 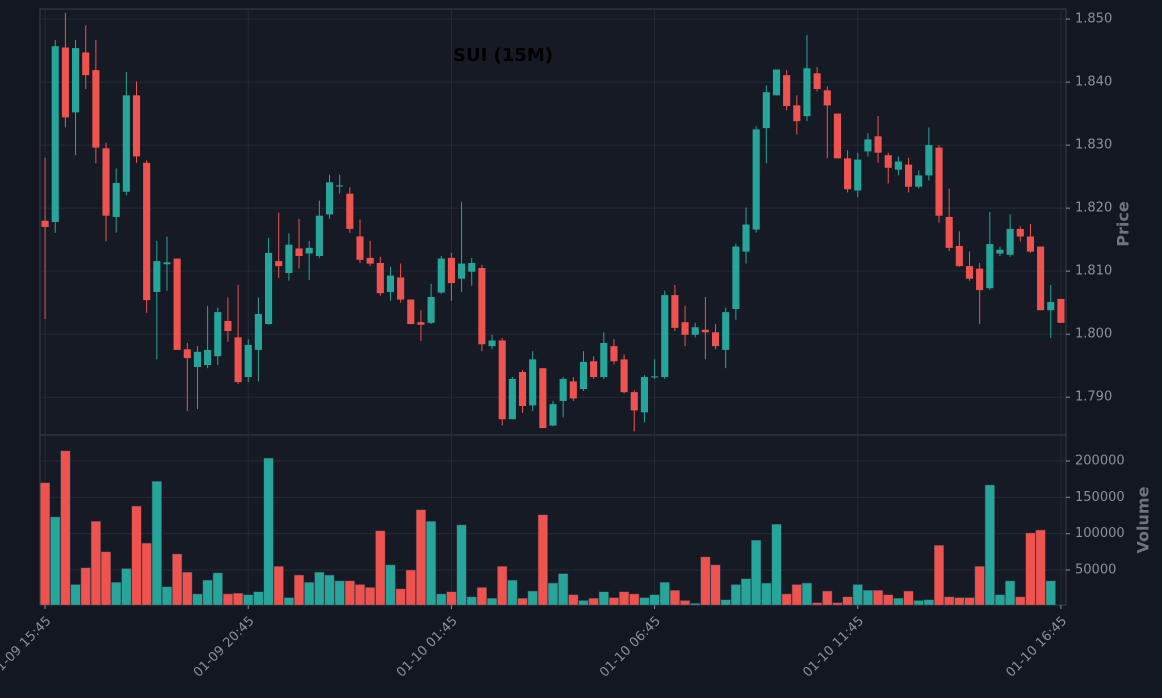 I want to click on y-axis-label: Price, so click(x=1123, y=224).